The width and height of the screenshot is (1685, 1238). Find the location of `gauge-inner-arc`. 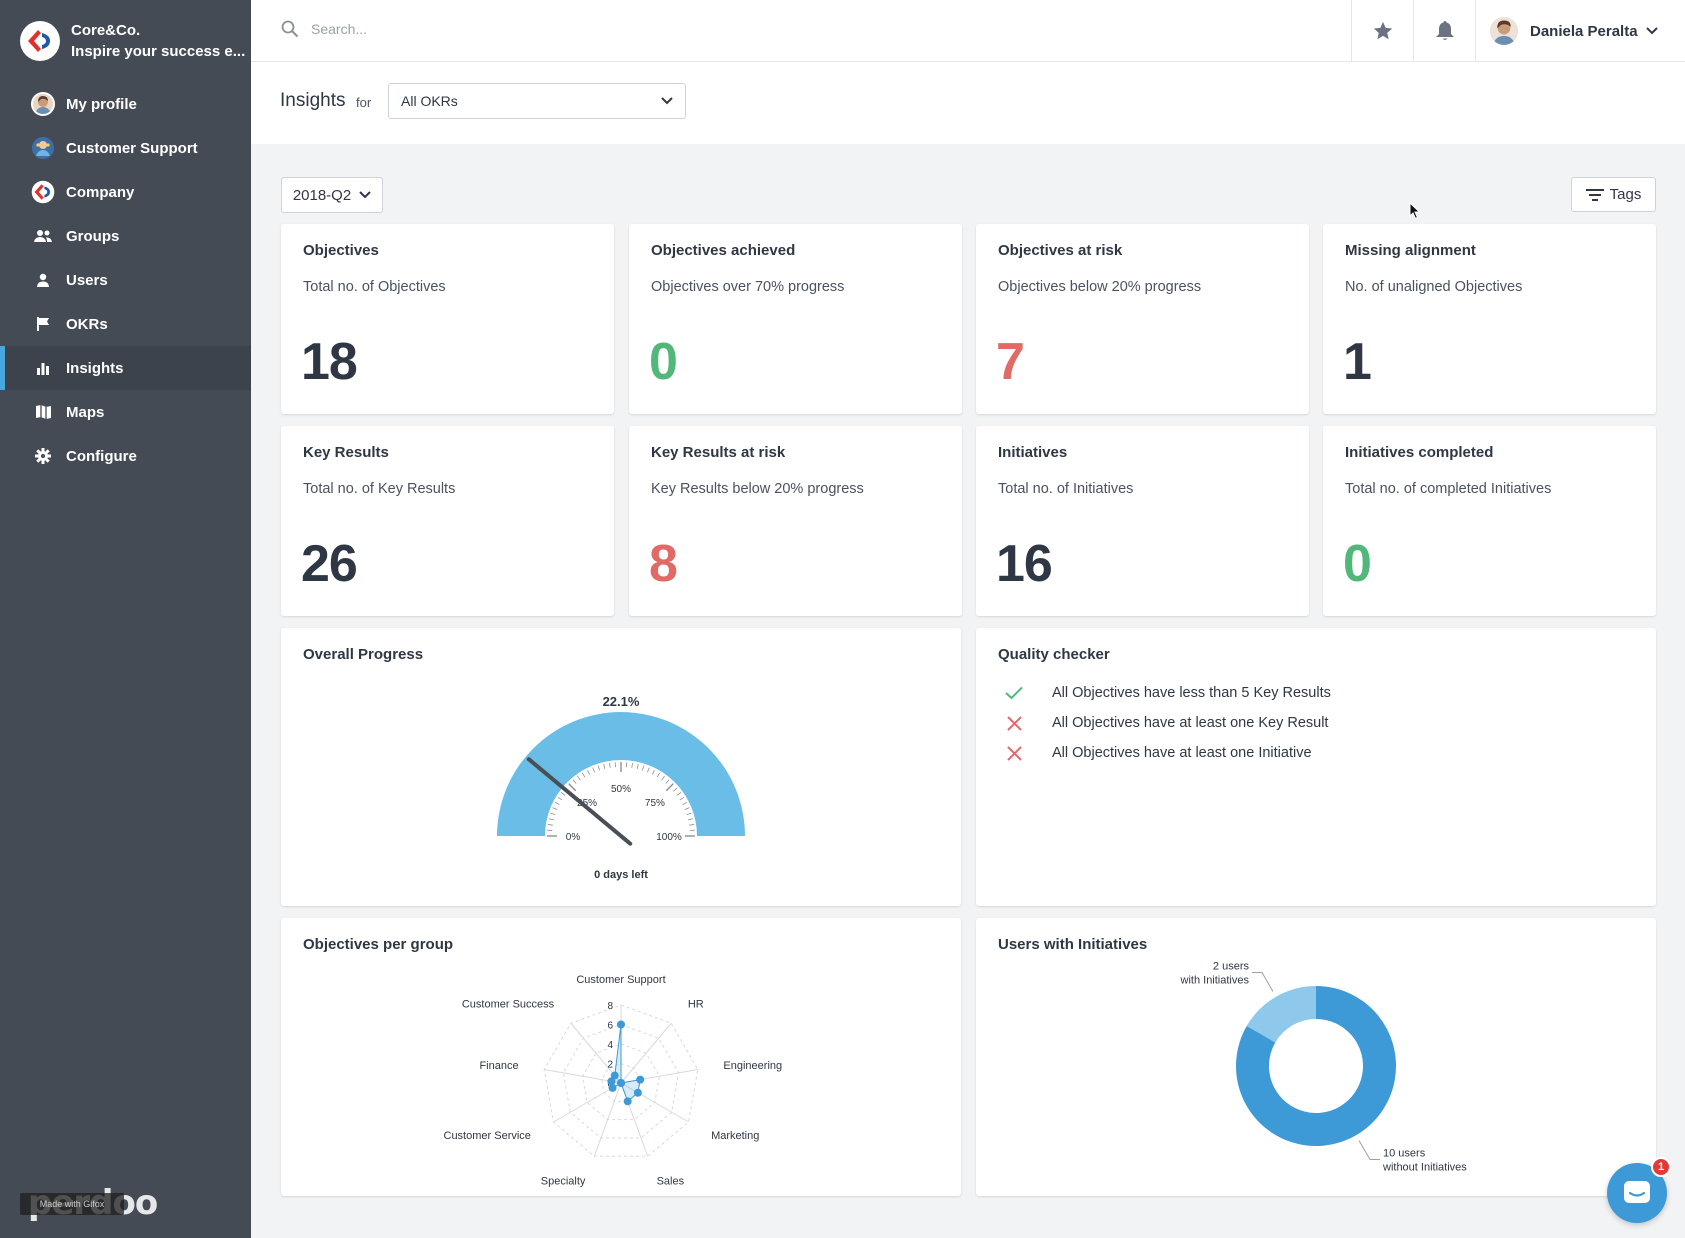

gauge-inner-arc is located at coordinates (621, 798).